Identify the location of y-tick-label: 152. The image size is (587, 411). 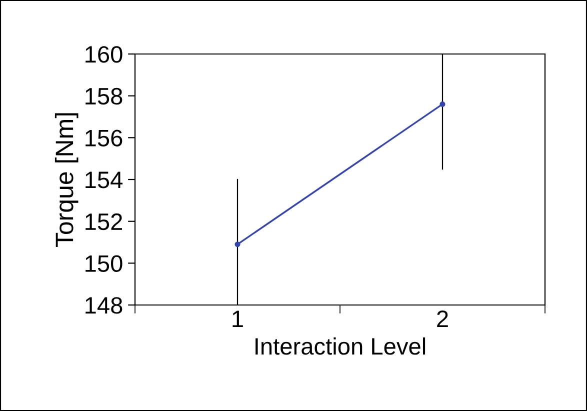
(104, 221).